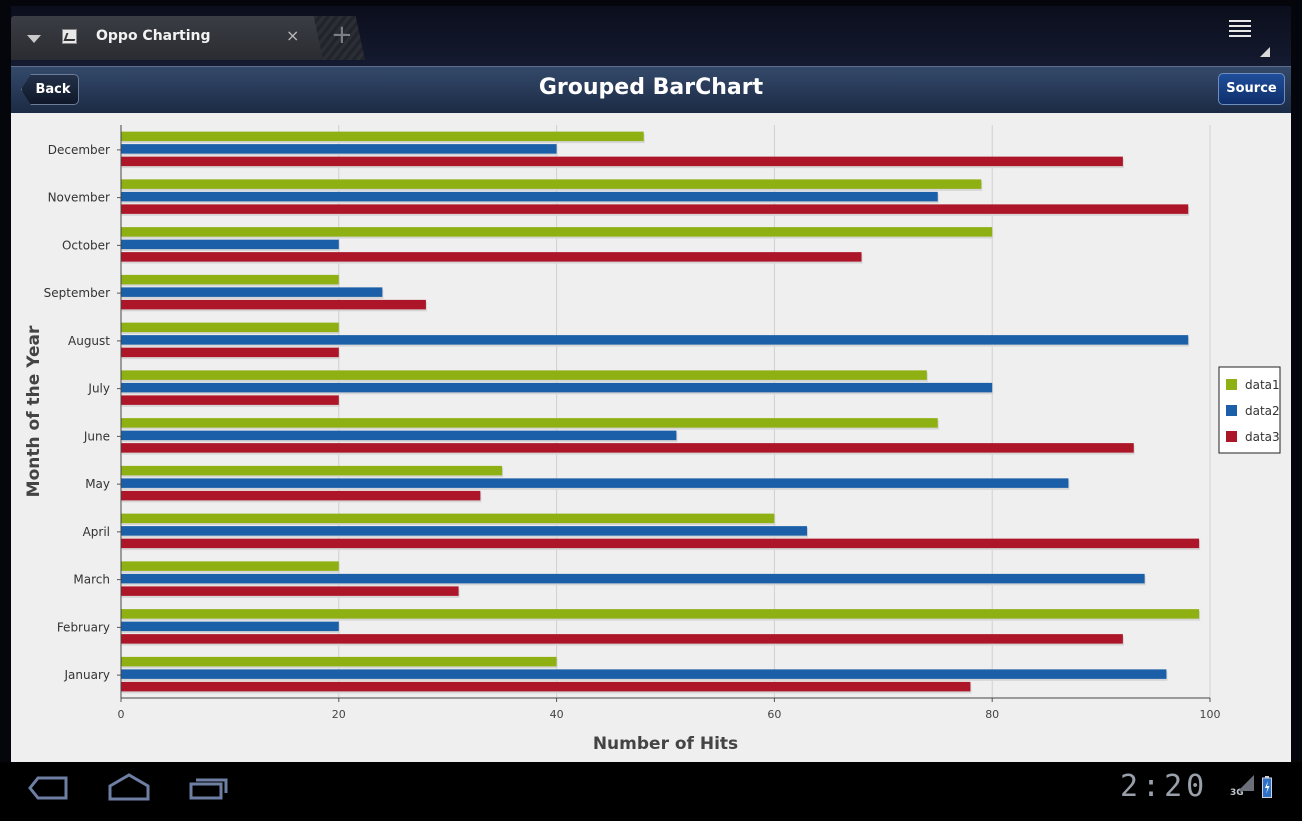 Image resolution: width=1302 pixels, height=821 pixels. Describe the element at coordinates (1246, 783) in the screenshot. I see `signal-icon` at that location.